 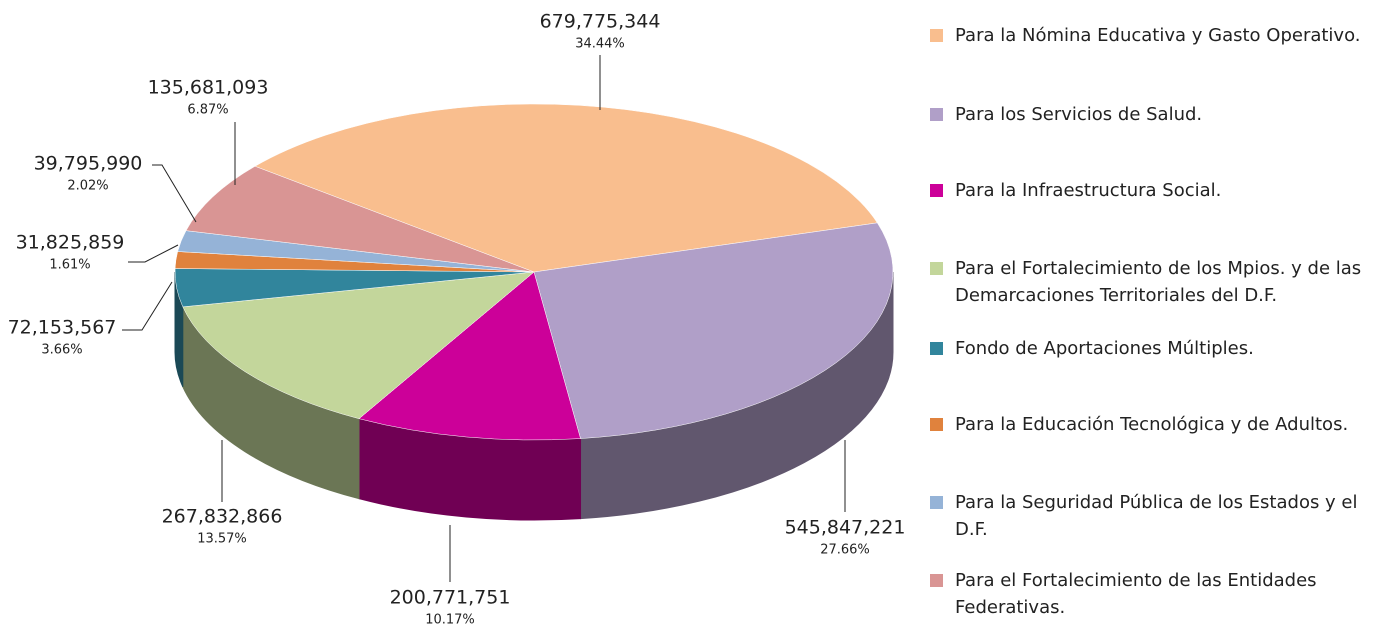 I want to click on value-label: 267,832,866, so click(x=222, y=517).